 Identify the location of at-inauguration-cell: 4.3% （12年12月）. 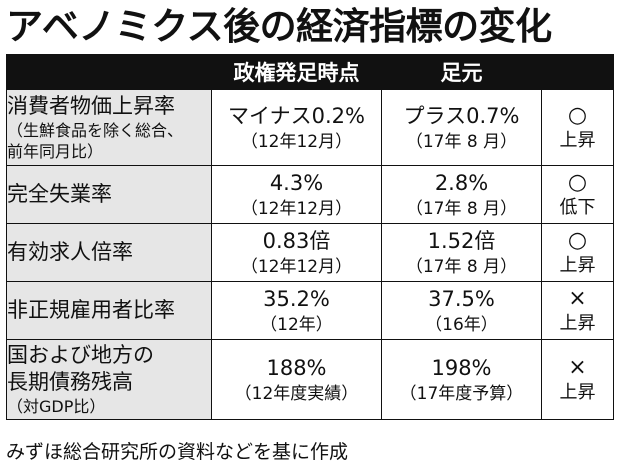
(296, 194).